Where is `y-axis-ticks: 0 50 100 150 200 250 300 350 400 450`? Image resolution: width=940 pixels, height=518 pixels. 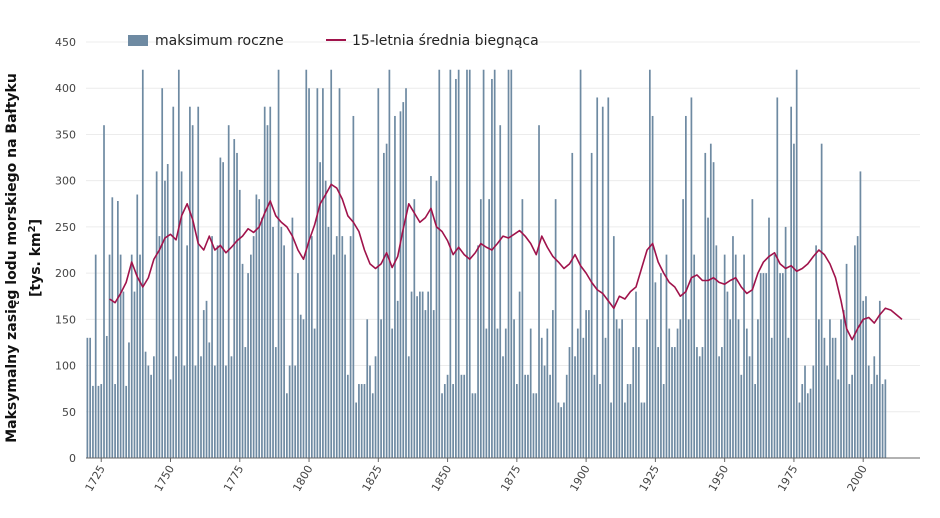 y-axis-ticks: 0 50 100 150 200 250 300 350 400 450 is located at coordinates (65, 250).